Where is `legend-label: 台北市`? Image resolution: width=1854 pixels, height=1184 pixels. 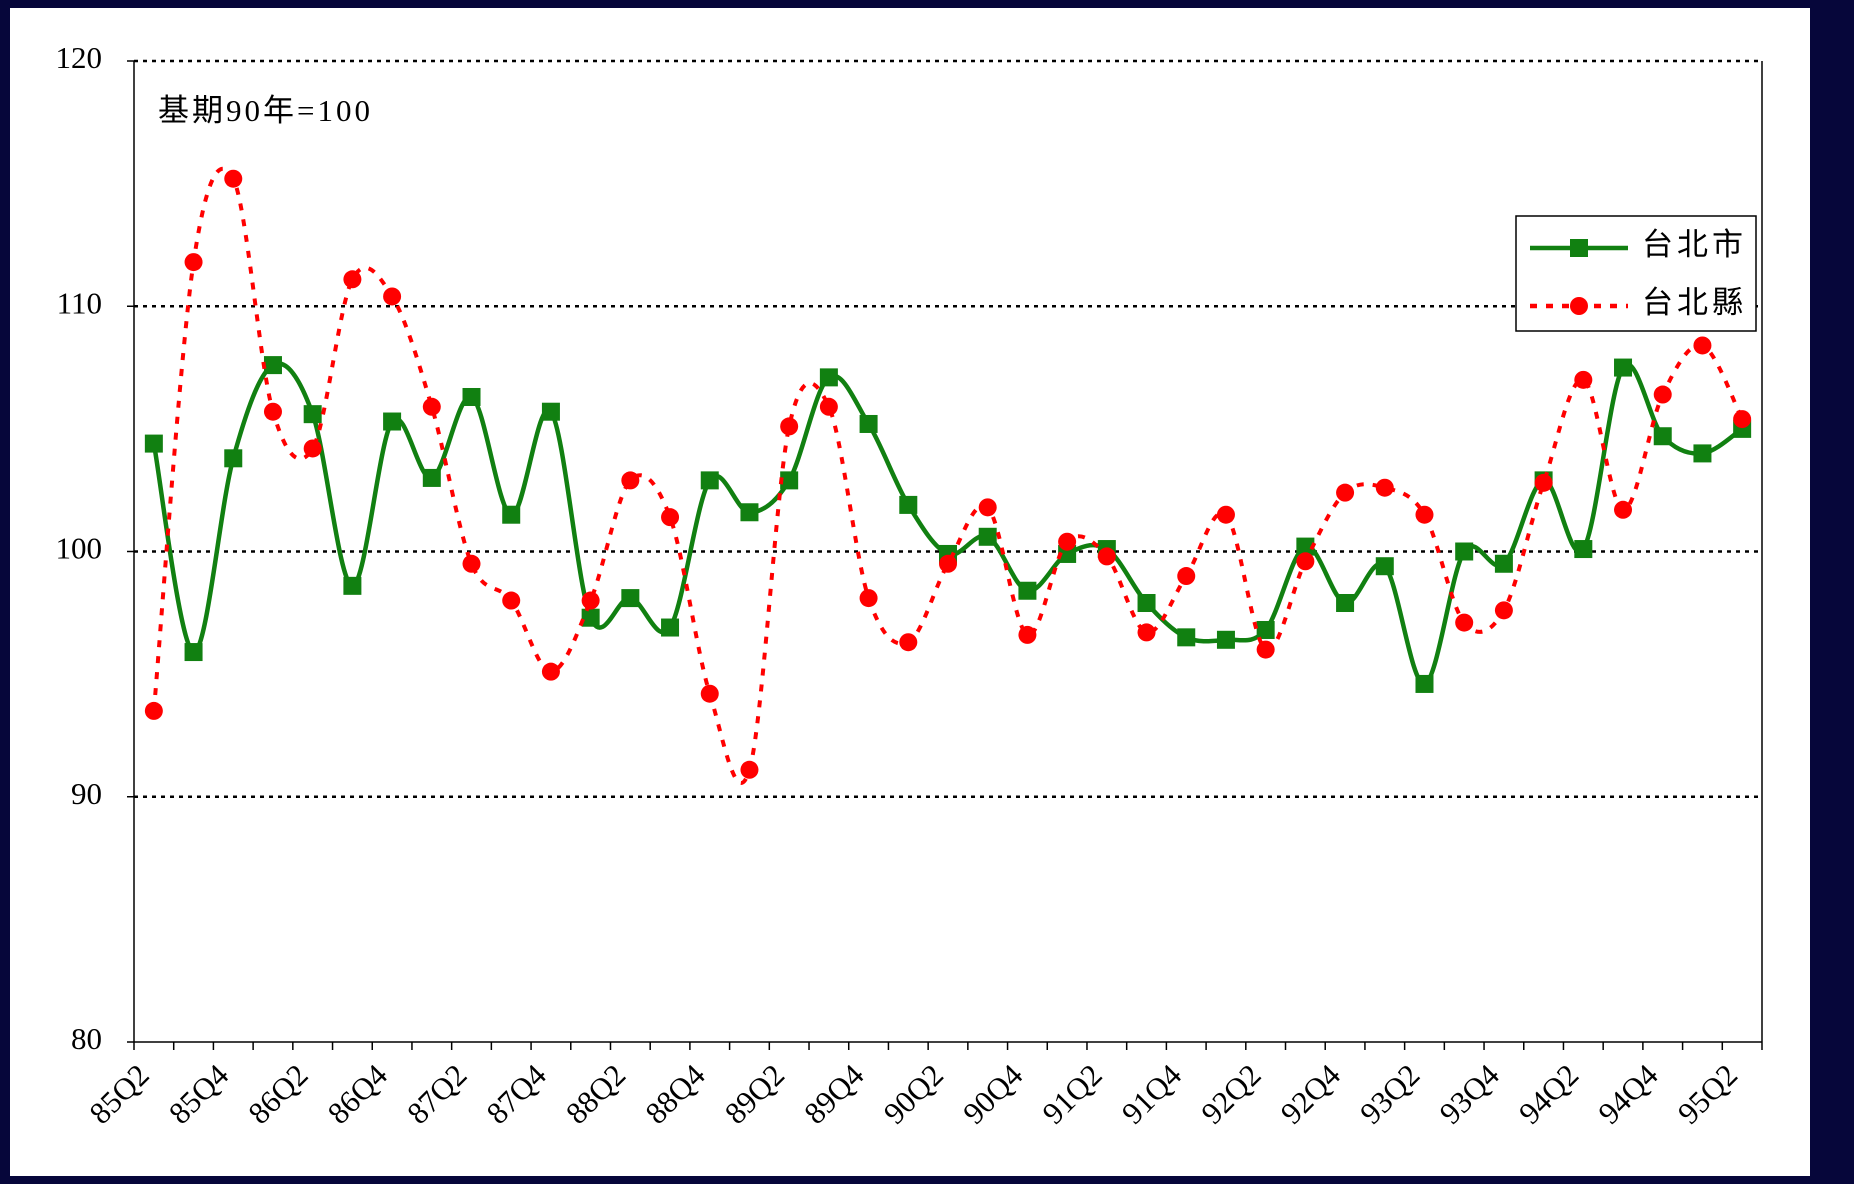 legend-label: 台北市 is located at coordinates (1694, 244).